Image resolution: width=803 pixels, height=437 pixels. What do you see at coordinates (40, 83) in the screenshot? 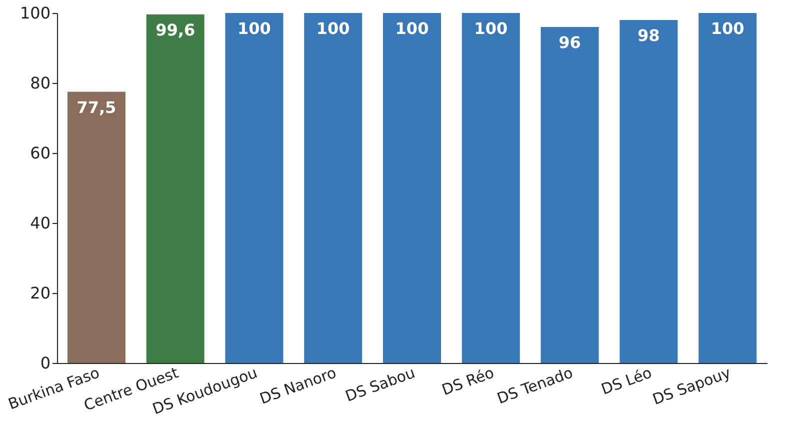
I see `y-tick-label: 80` at bounding box center [40, 83].